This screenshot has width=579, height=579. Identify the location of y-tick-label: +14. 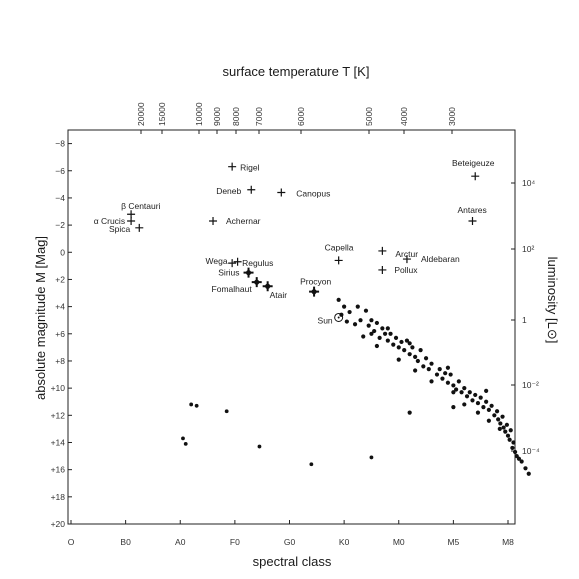
(58, 442).